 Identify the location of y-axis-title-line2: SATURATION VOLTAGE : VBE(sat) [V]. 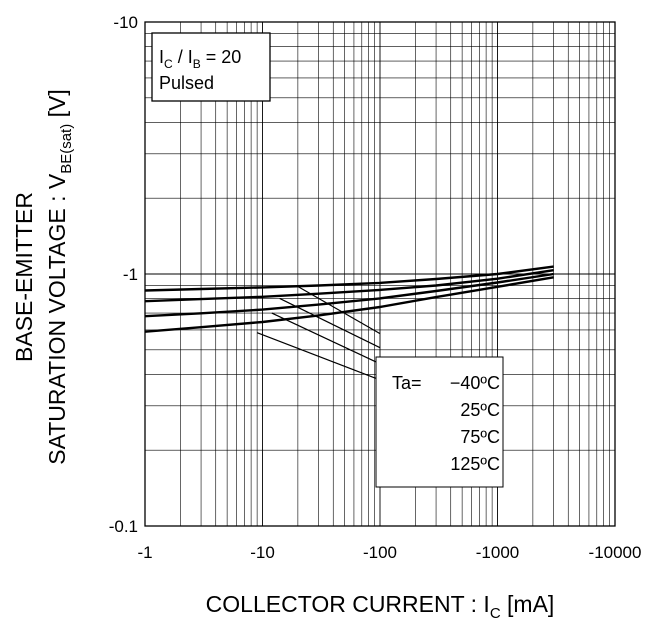
(59, 276).